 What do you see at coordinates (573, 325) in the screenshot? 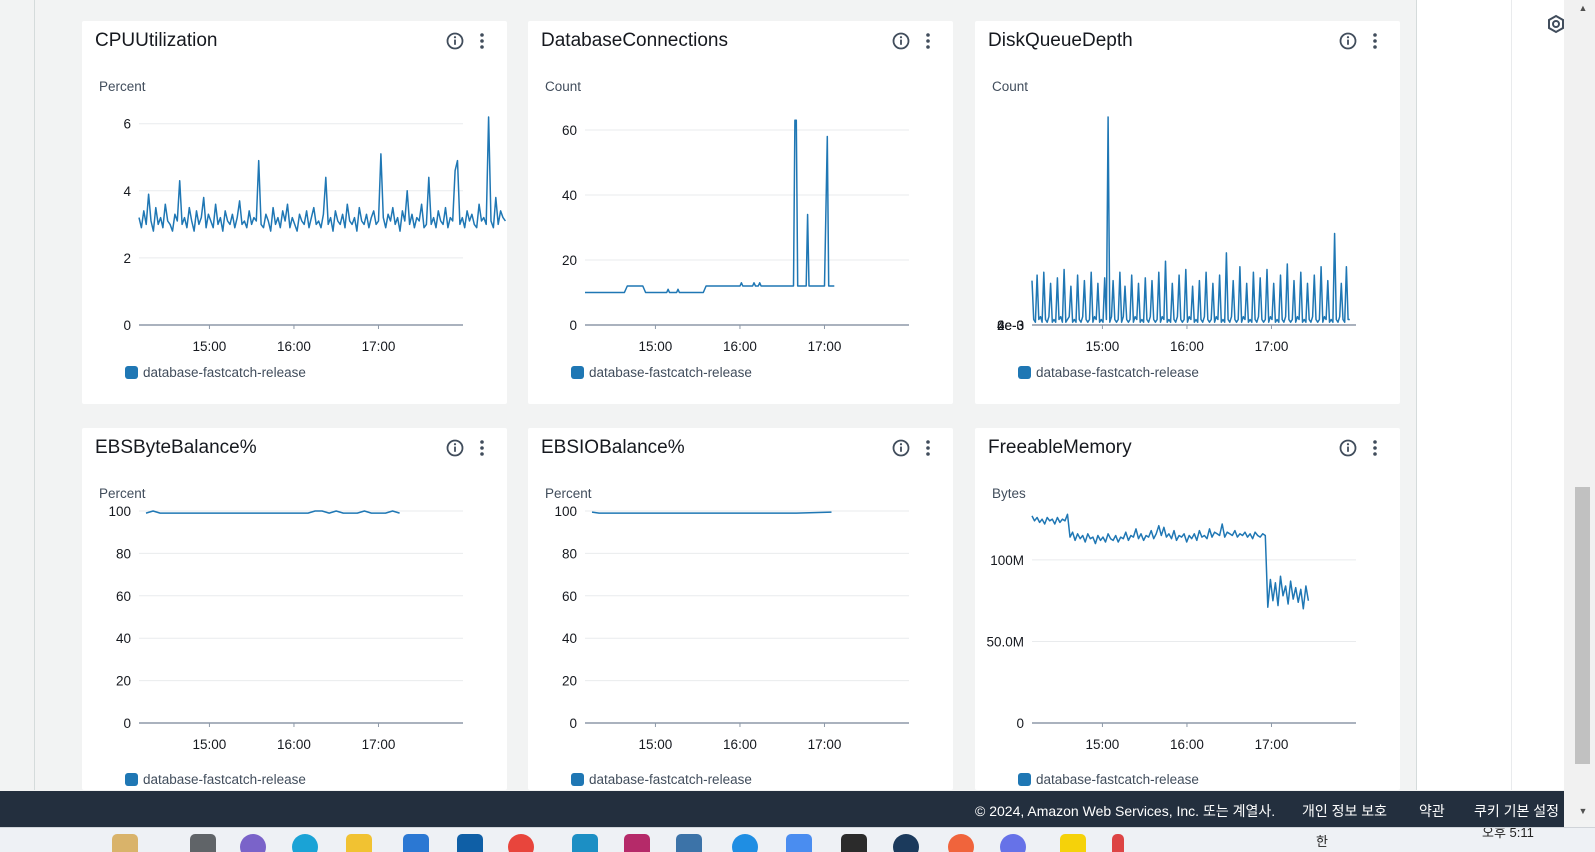
I see `y-tick-label: 0` at bounding box center [573, 325].